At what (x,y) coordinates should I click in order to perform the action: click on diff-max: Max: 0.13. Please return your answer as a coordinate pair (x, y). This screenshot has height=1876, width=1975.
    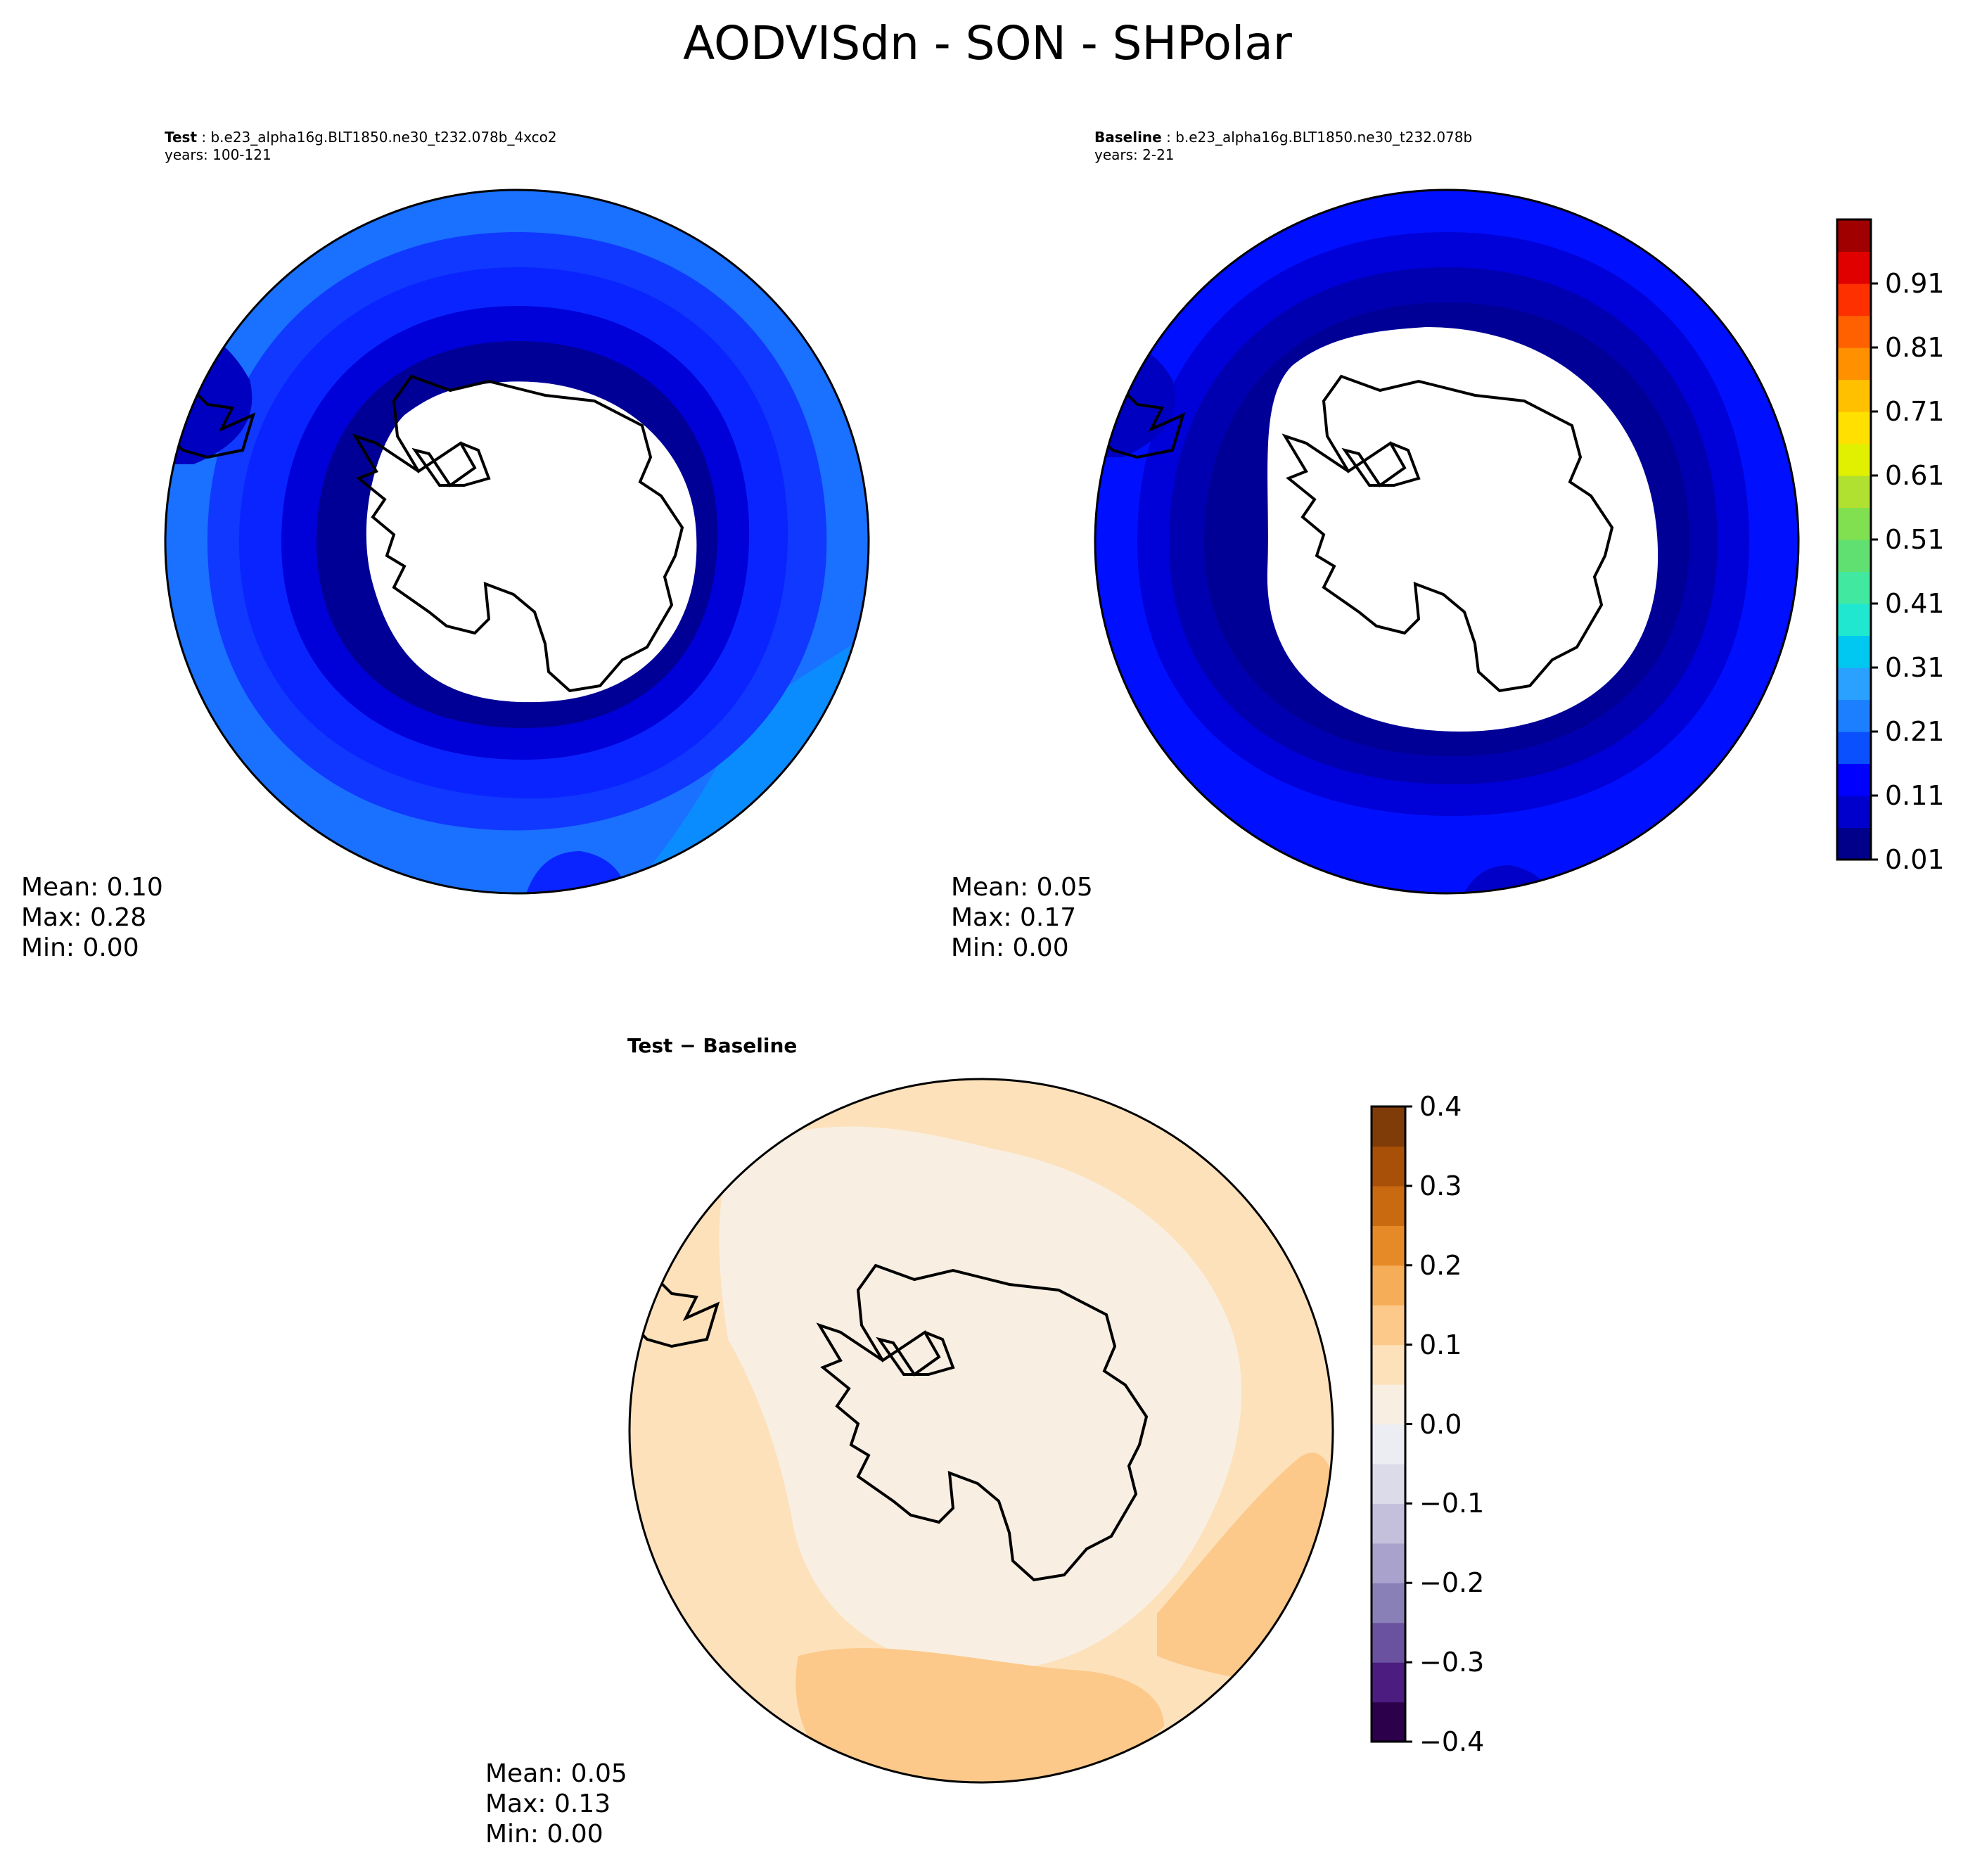
    Looking at the image, I should click on (548, 1803).